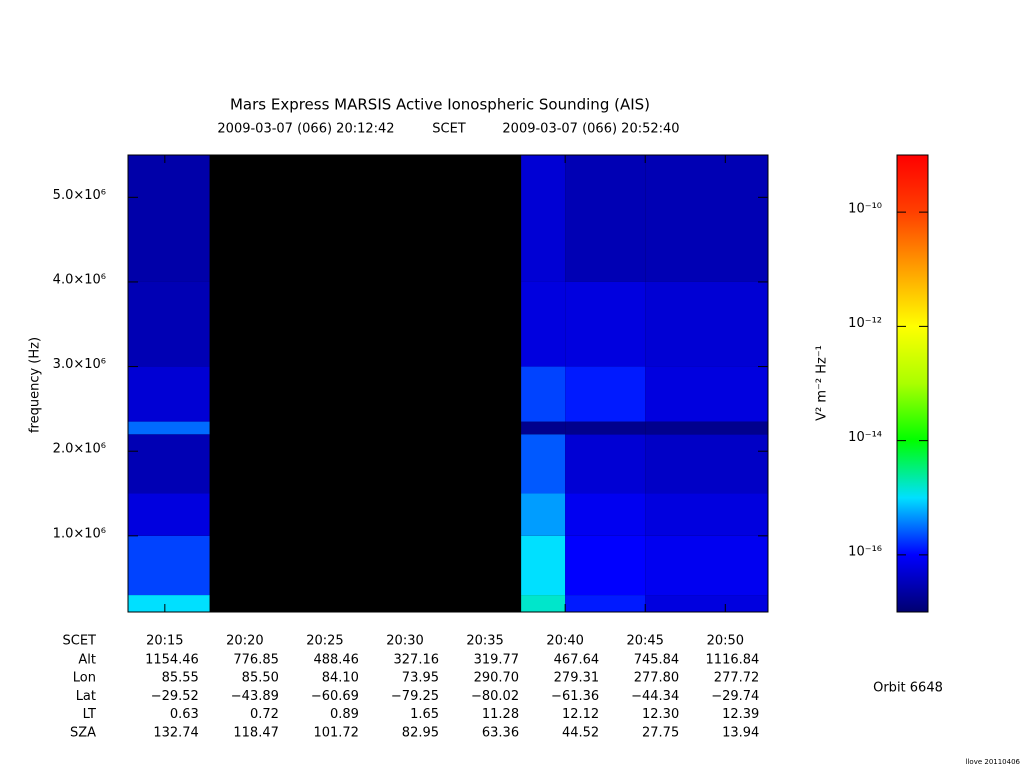  What do you see at coordinates (564, 641) in the screenshot?
I see `x-tick-label: 20:40` at bounding box center [564, 641].